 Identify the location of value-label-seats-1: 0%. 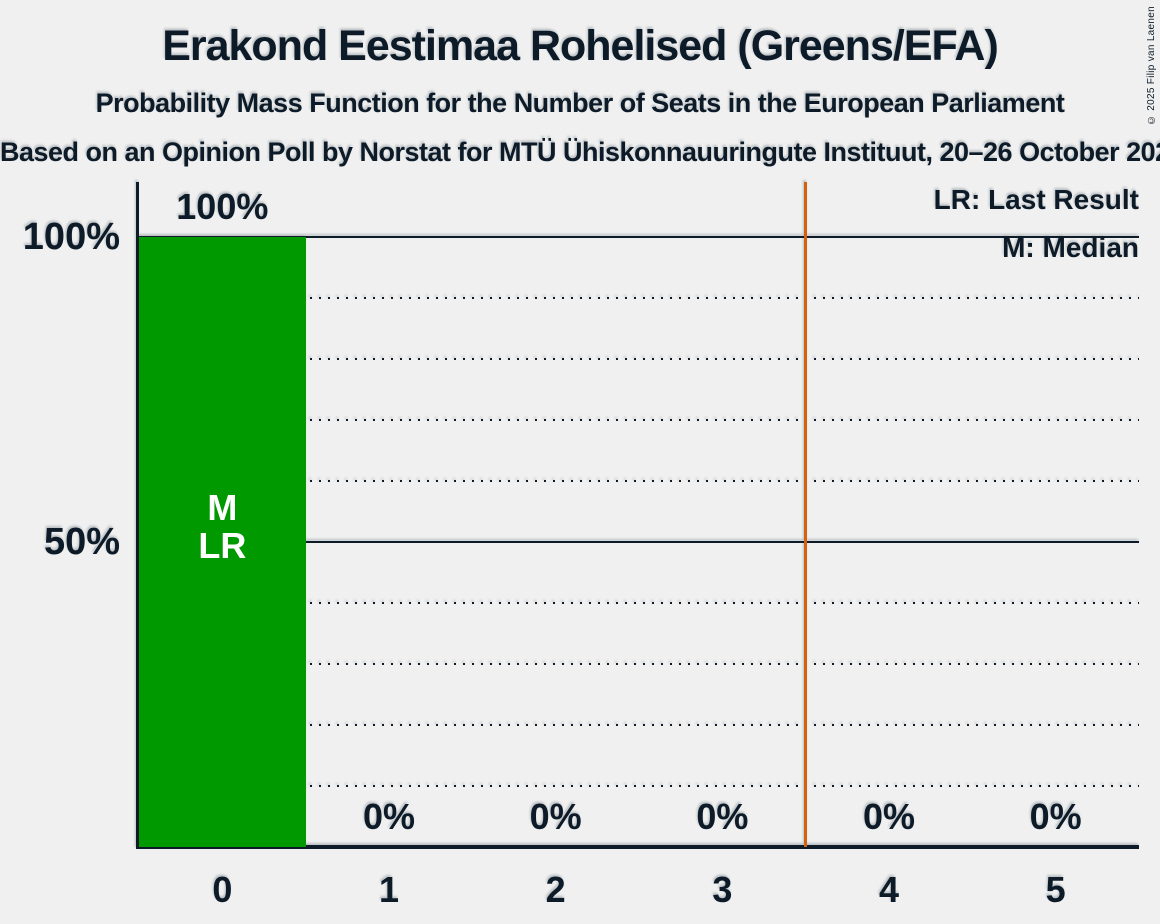
(388, 816).